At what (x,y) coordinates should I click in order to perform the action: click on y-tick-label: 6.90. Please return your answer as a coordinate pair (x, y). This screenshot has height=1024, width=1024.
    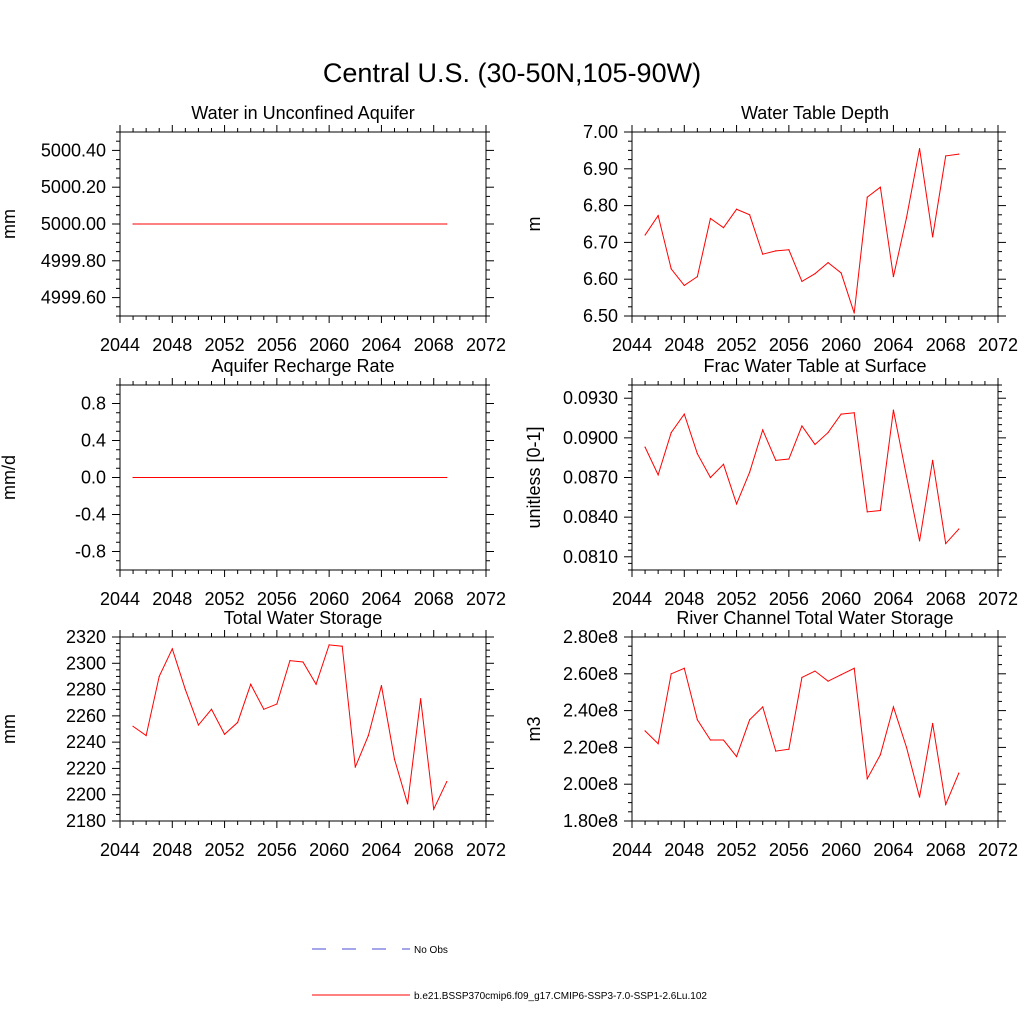
    Looking at the image, I should click on (600, 169).